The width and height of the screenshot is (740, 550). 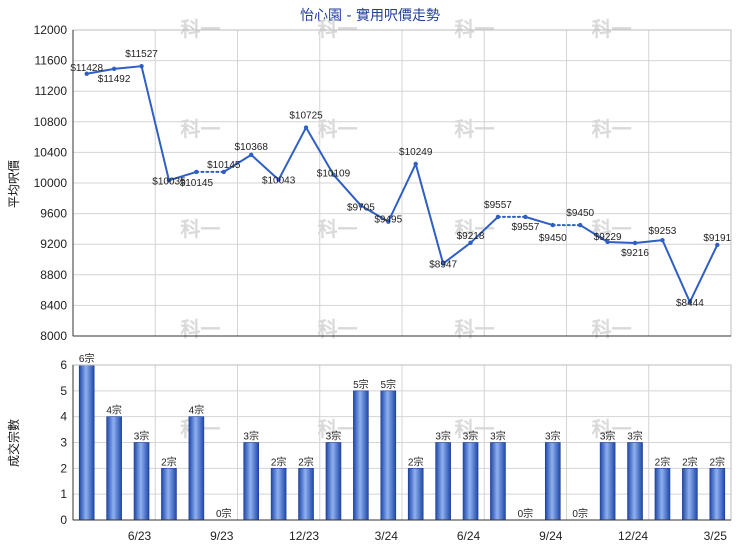 What do you see at coordinates (53, 275) in the screenshot?
I see `price-y-tick-label: 8800` at bounding box center [53, 275].